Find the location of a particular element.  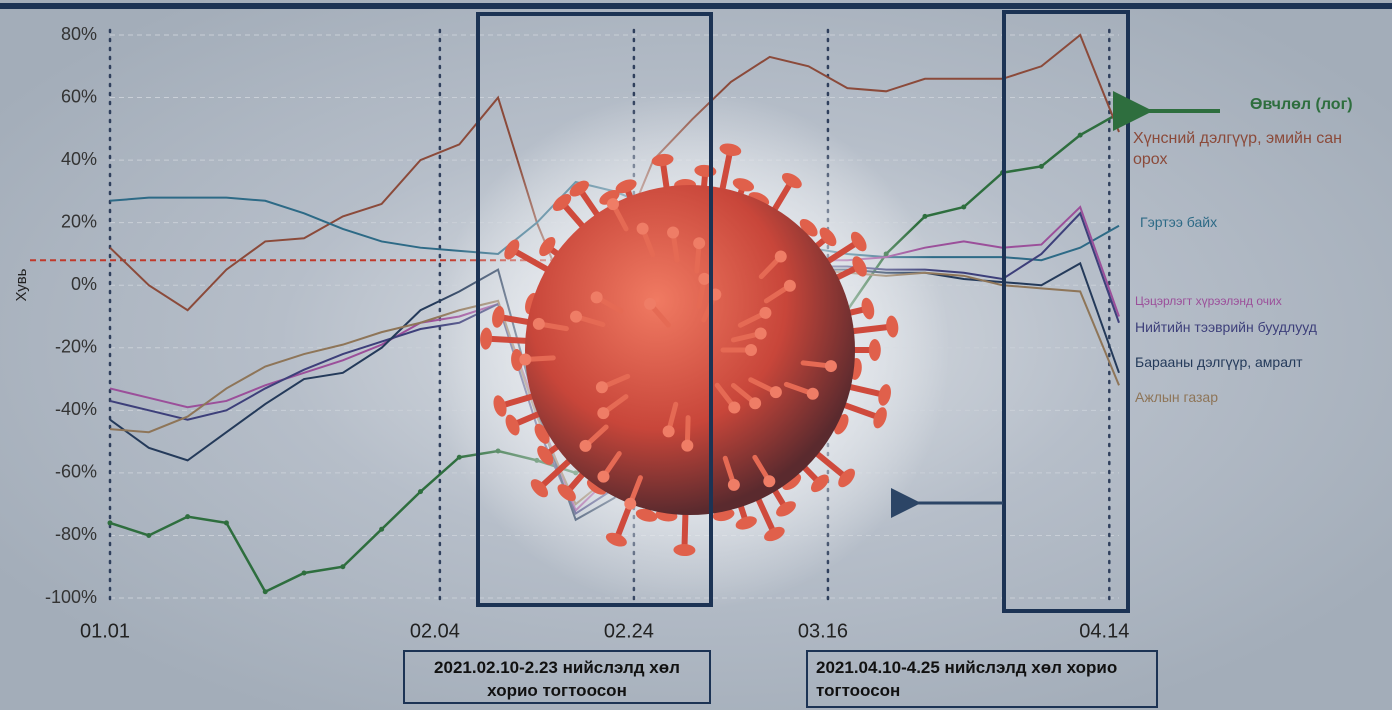

y-tick-label: -20% is located at coordinates (76, 347).